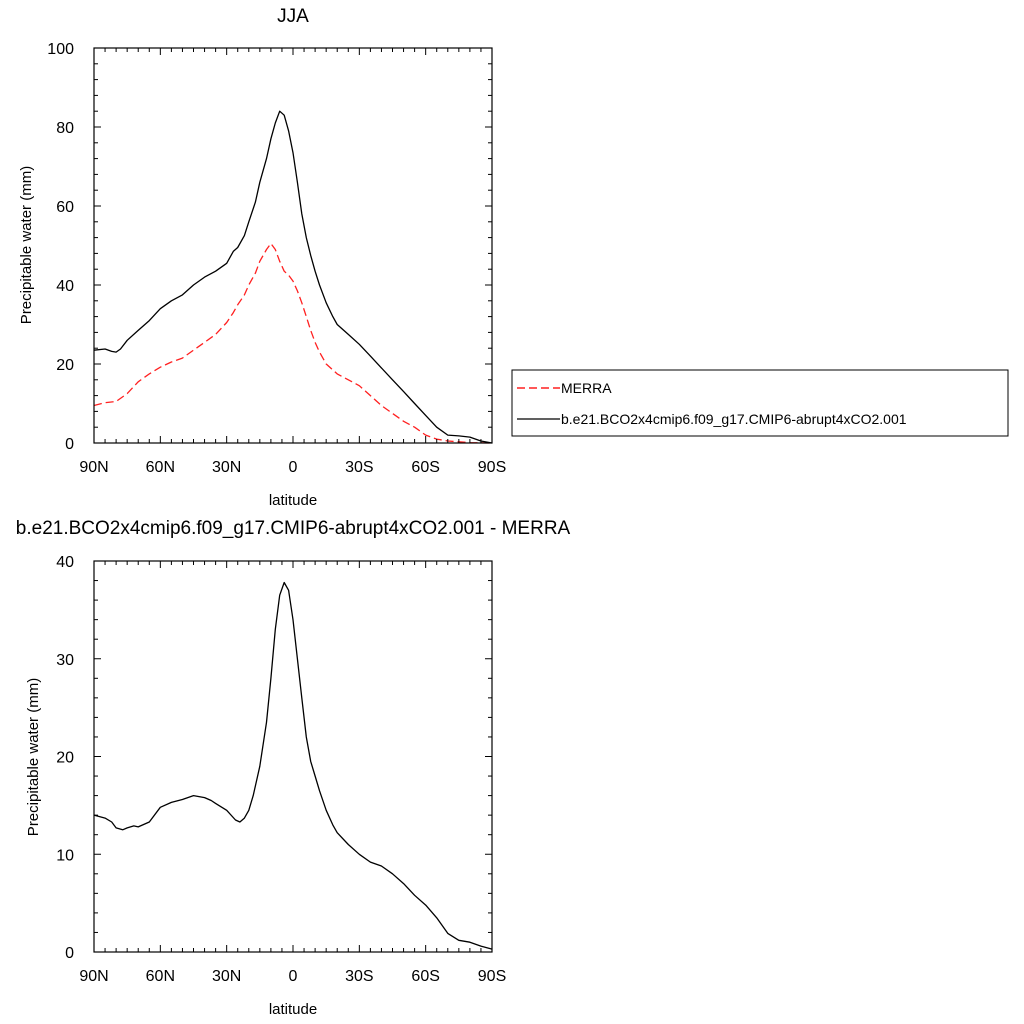 This screenshot has width=1024, height=1024. I want to click on top-x-tick-label: 30S, so click(359, 467).